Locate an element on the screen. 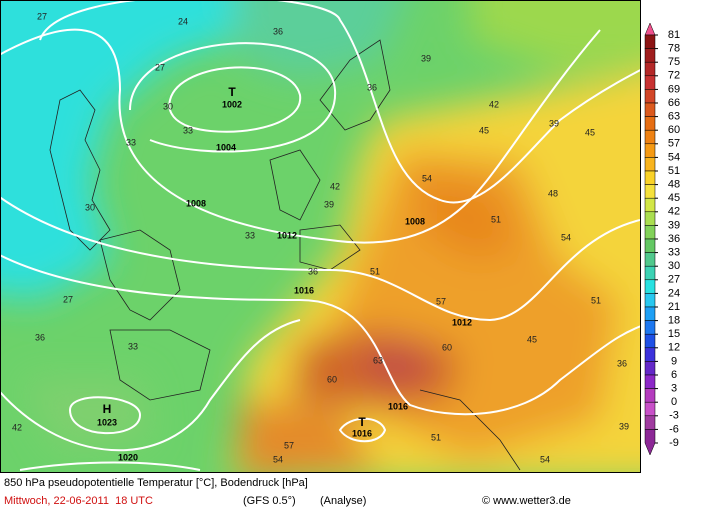 The width and height of the screenshot is (704, 513). legend-label: 3 is located at coordinates (674, 389).